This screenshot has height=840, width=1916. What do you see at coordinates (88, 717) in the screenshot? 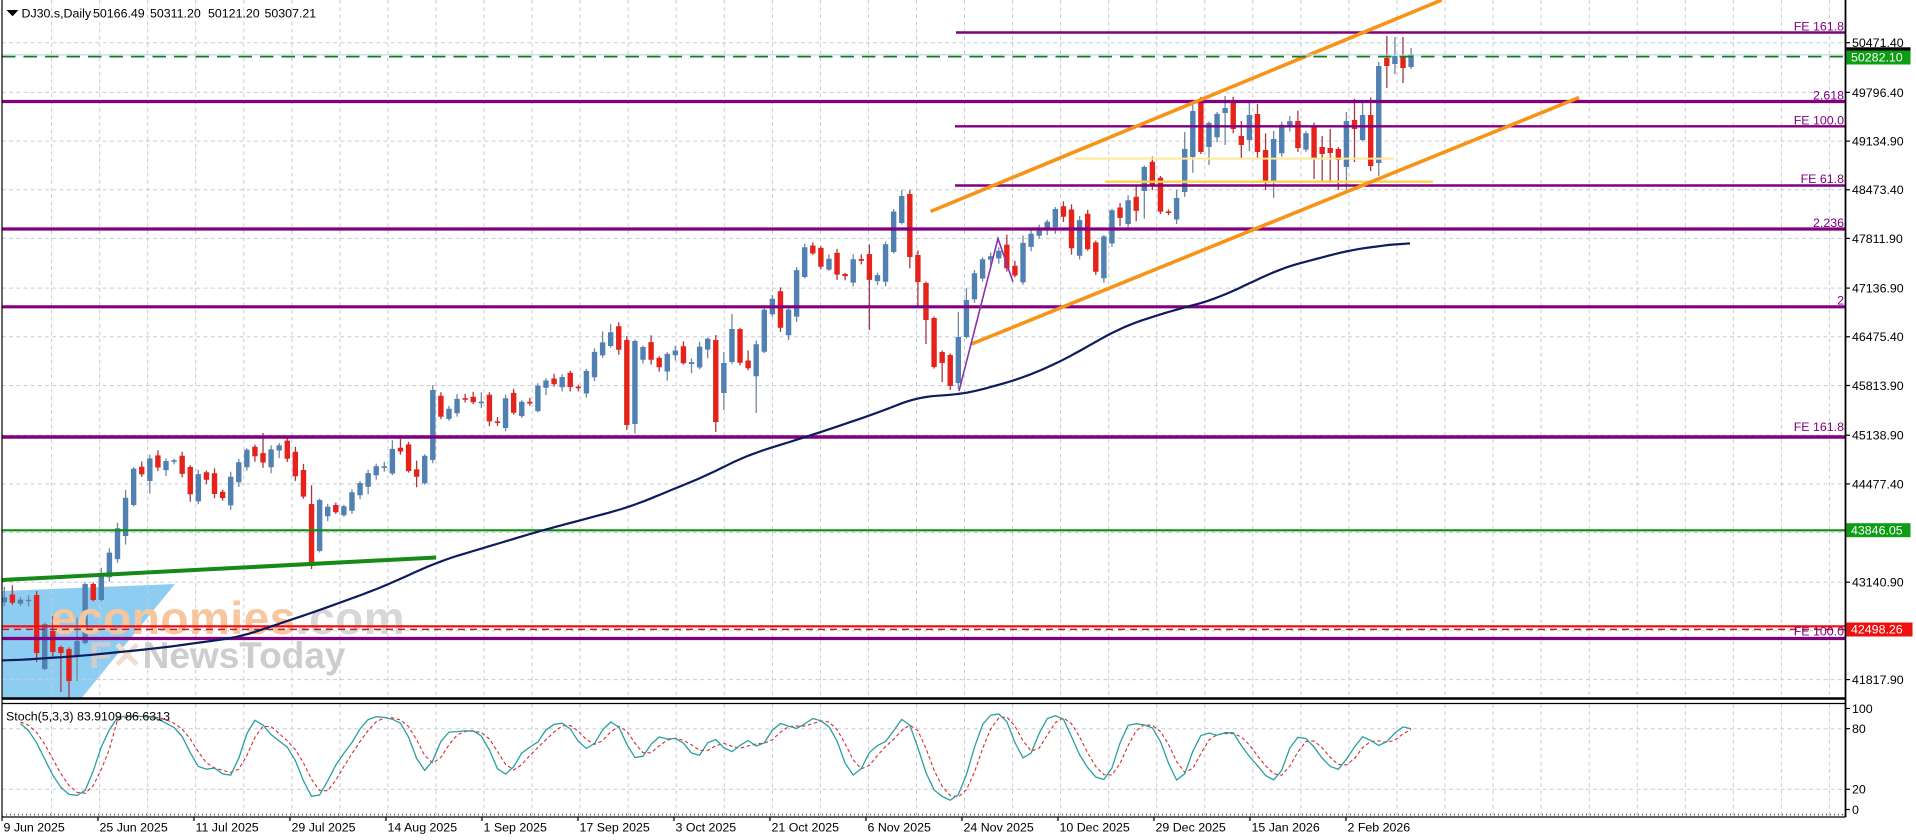
I see `svg-text: Stoch(5,3,3) 83.9109 86.6313` at bounding box center [88, 717].